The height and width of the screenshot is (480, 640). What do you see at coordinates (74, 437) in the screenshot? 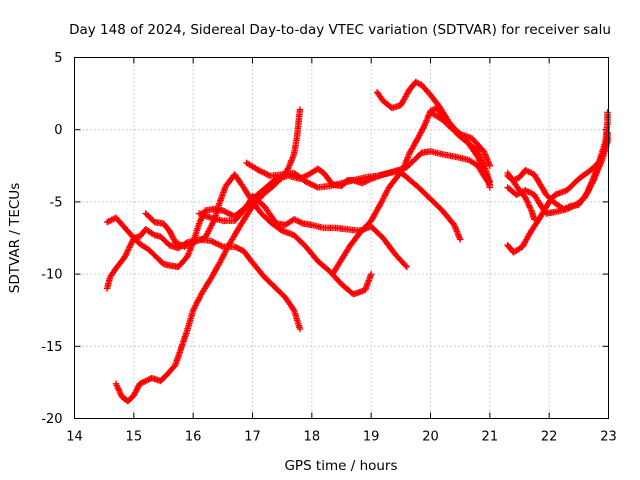
I see `x-tick-label: 14` at bounding box center [74, 437].